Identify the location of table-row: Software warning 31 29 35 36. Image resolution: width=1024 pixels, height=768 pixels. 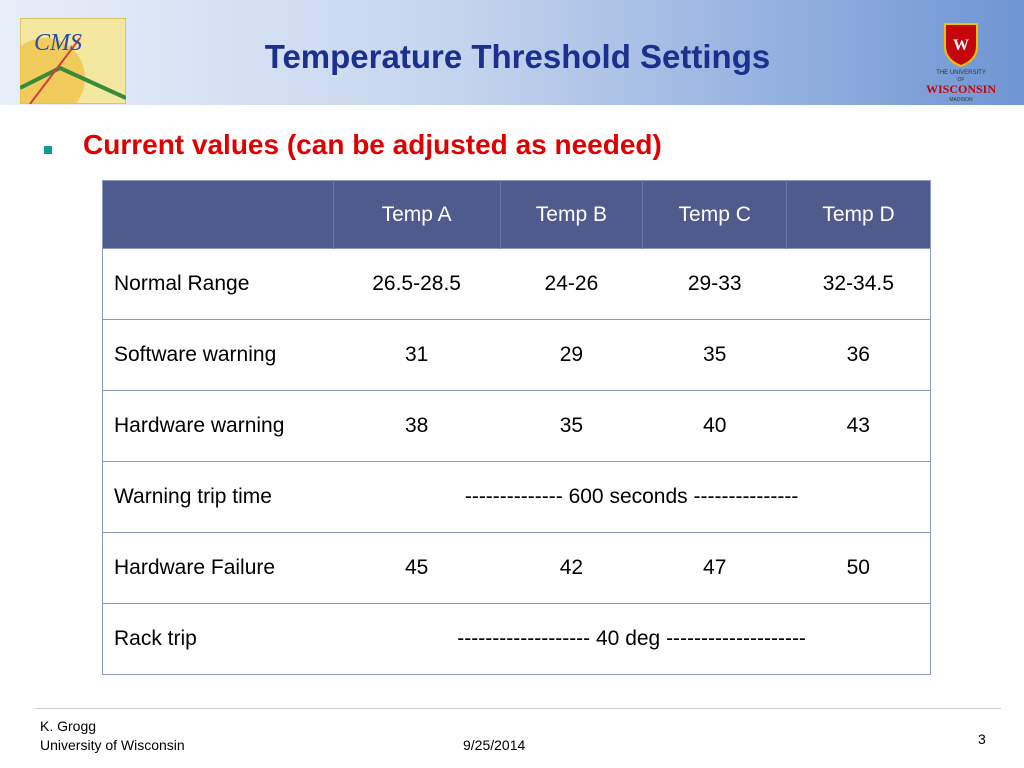
(516, 355).